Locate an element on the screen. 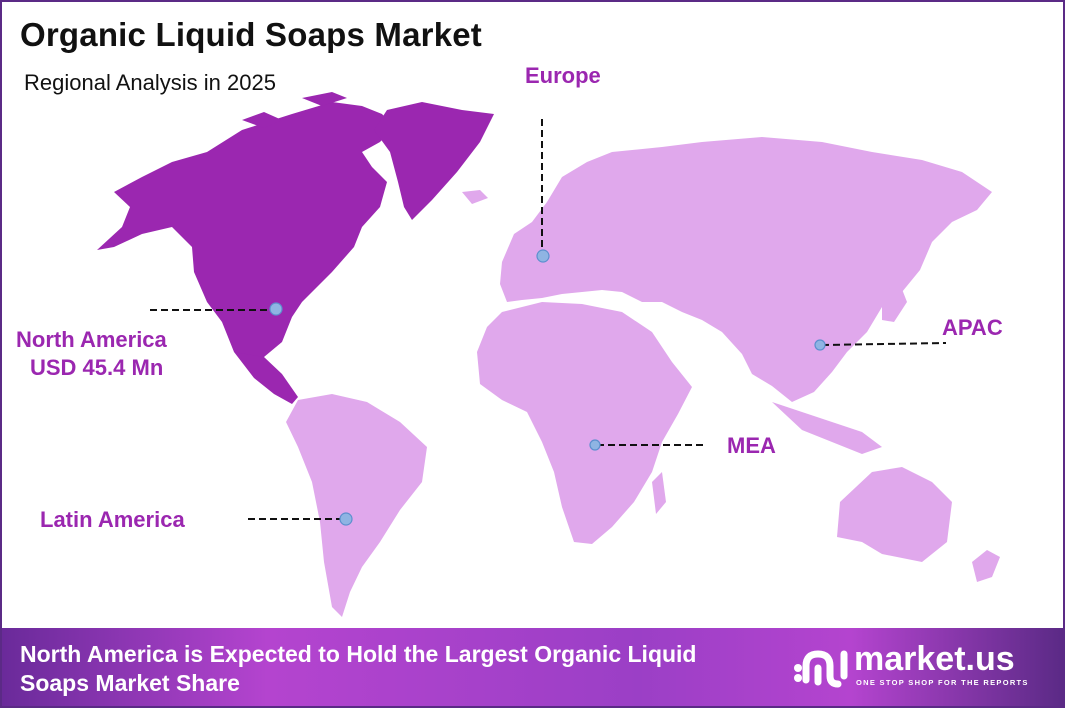 This screenshot has width=1065, height=708. brand-tagline: ONE STOP SHOP FOR THE REPORTS is located at coordinates (942, 682).